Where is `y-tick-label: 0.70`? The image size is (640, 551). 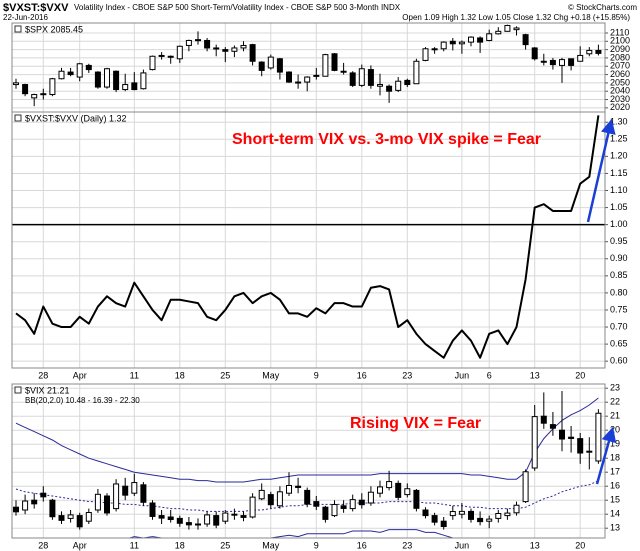
y-tick-label: 0.70 is located at coordinates (619, 326).